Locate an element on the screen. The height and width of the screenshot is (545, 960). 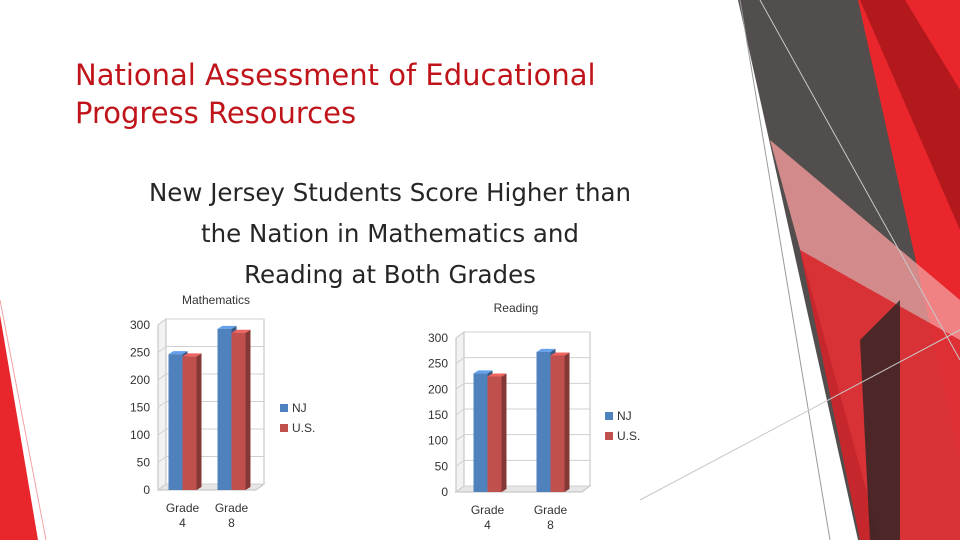
chart-title: Mathematics is located at coordinates (216, 300).